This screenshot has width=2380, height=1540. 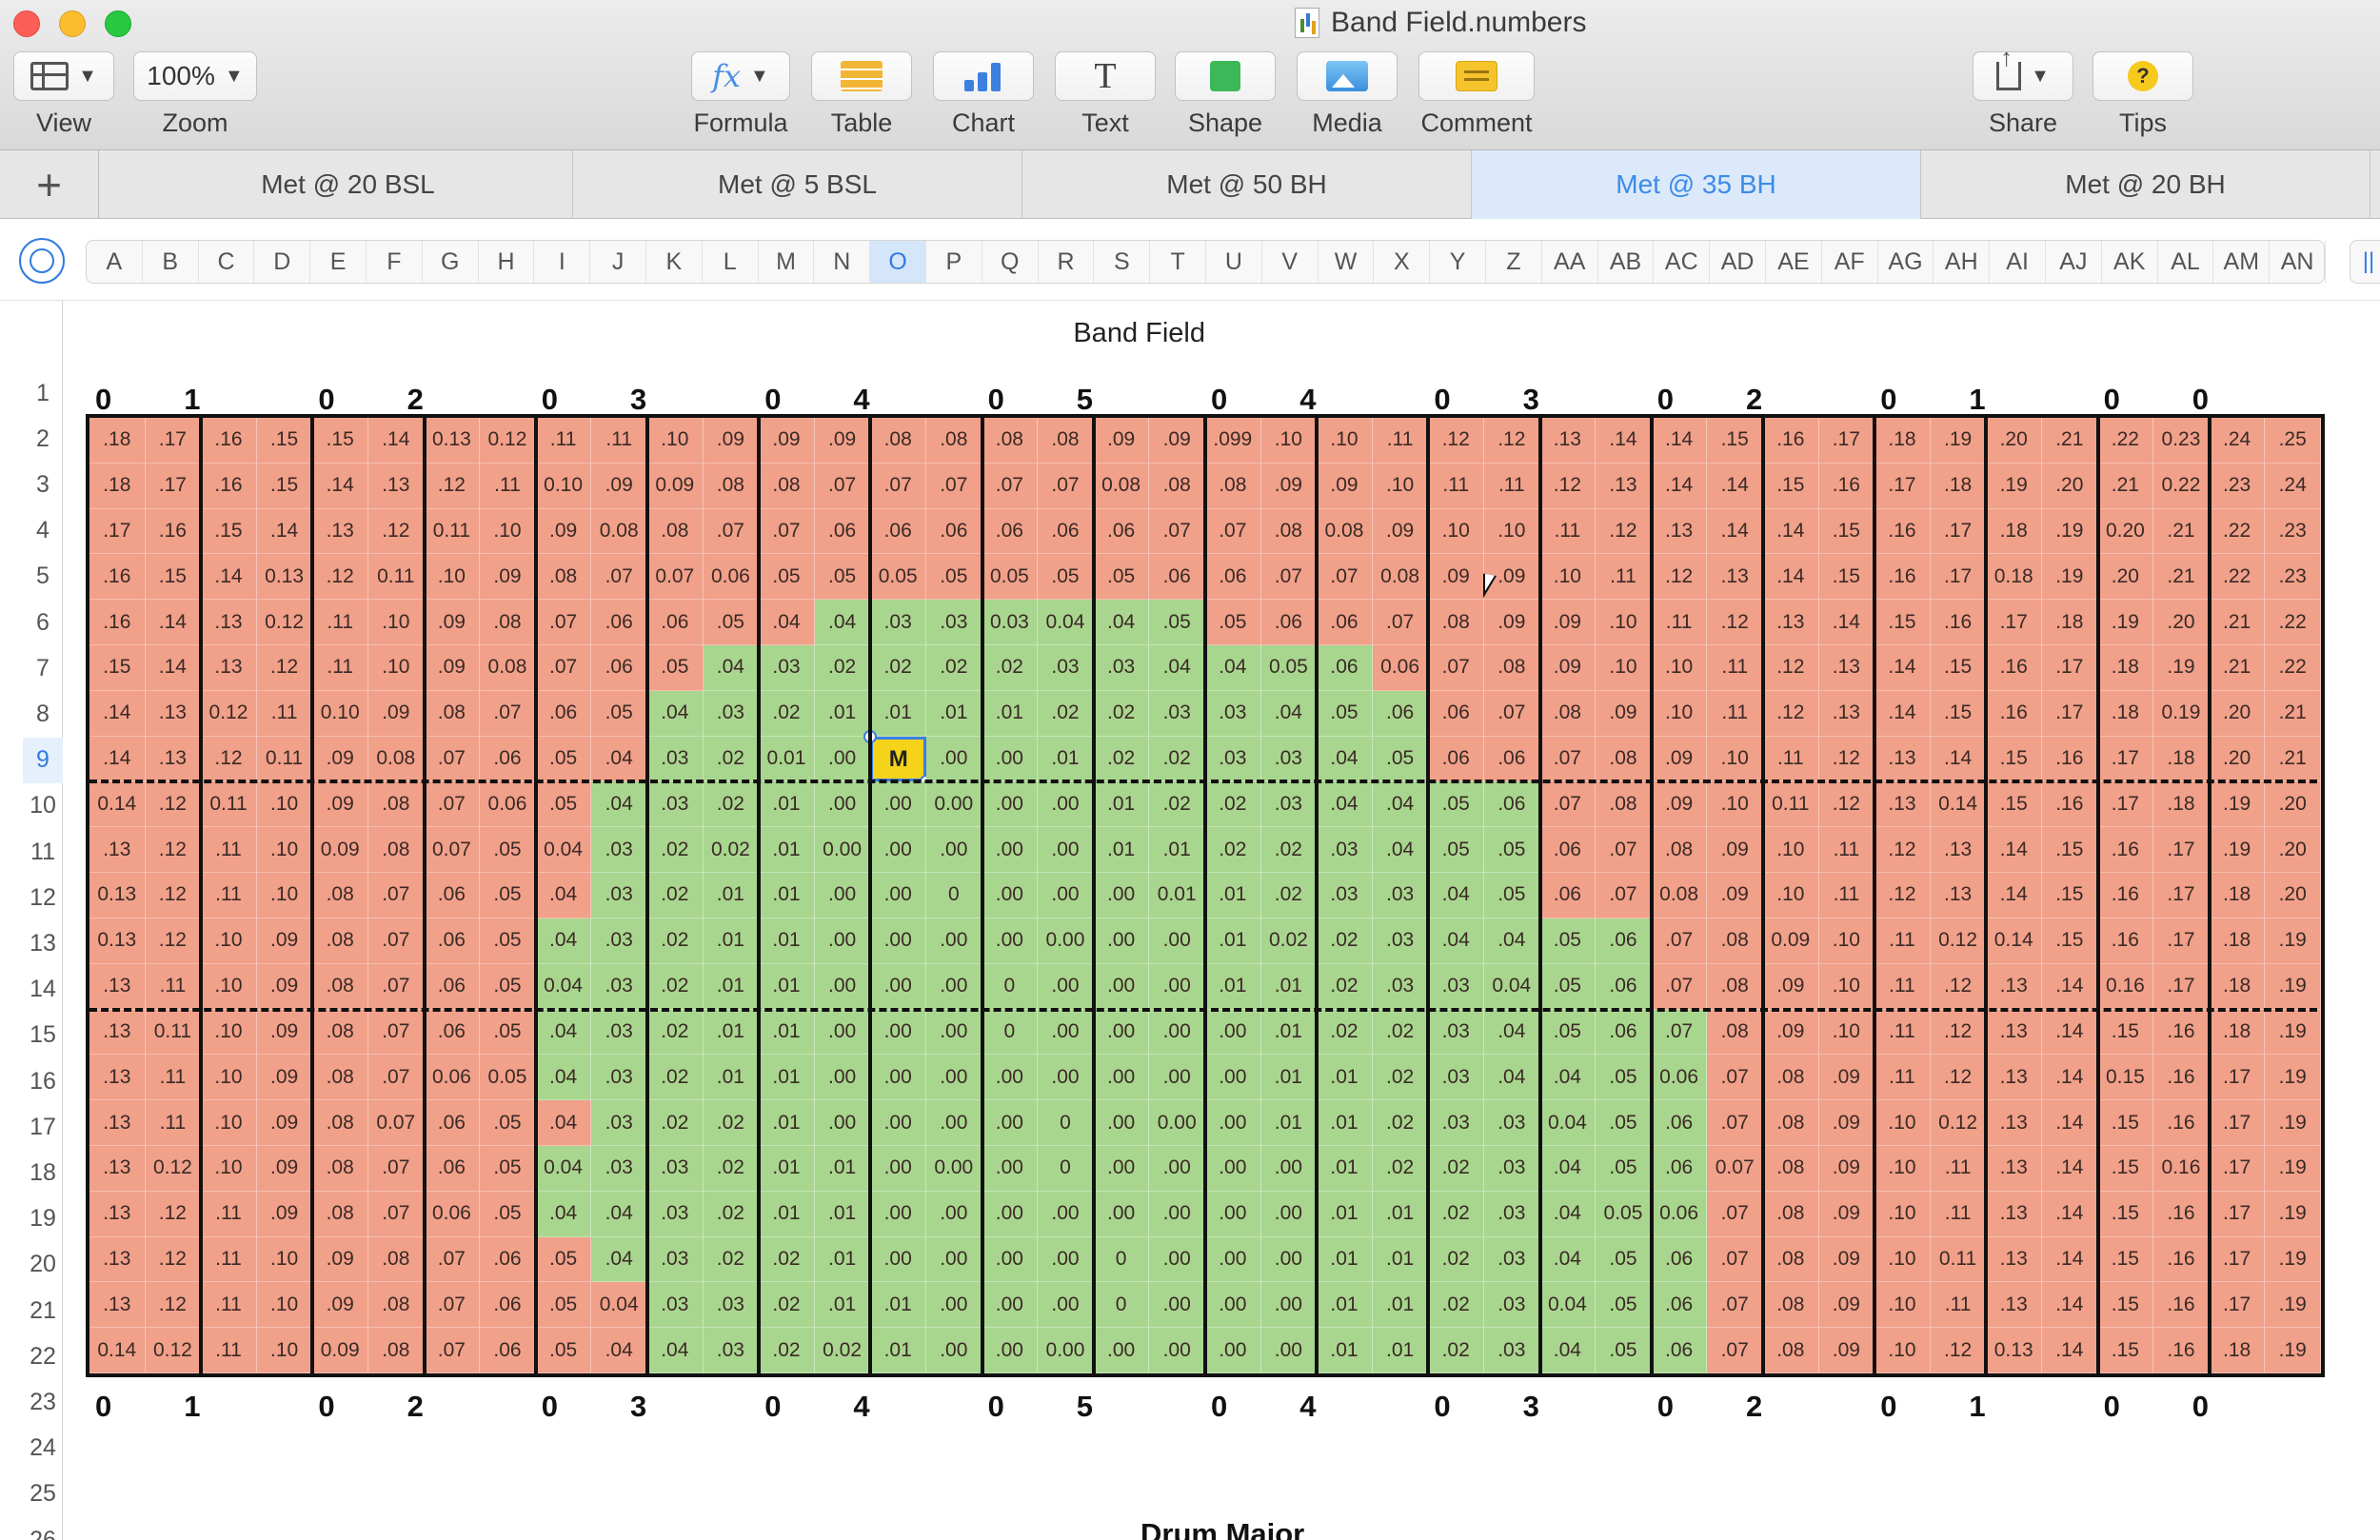 I want to click on table-cell: 0.04, so click(x=563, y=1168).